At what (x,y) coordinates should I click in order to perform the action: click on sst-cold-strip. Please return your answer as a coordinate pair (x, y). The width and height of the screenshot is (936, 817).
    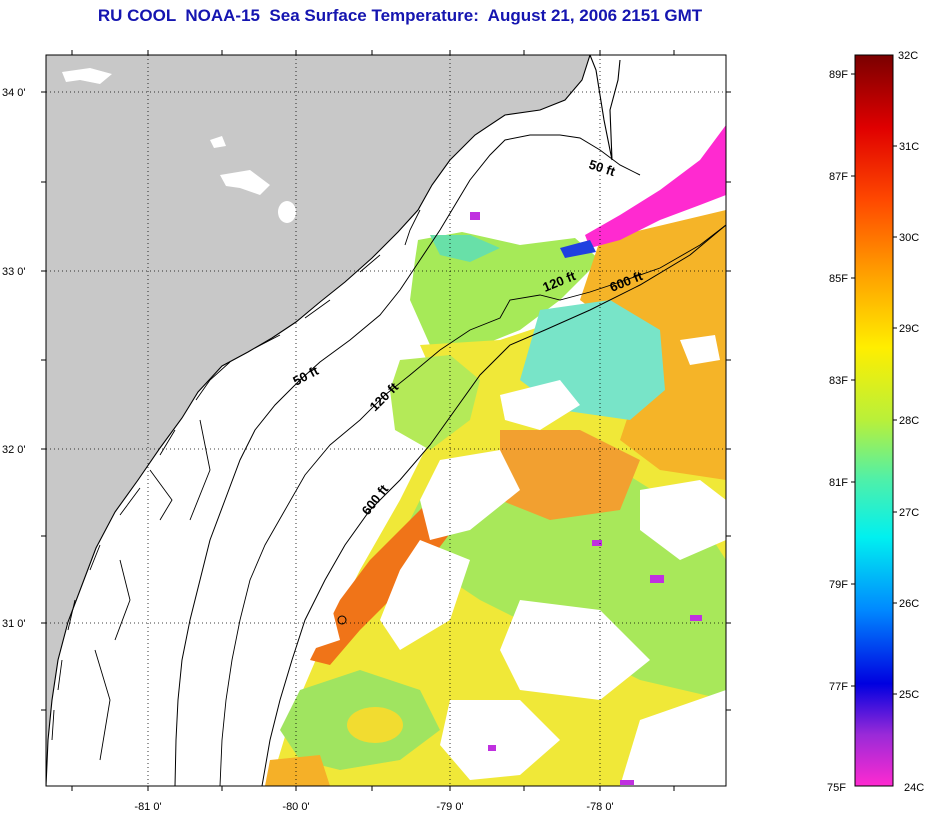
    Looking at the image, I should click on (655, 186).